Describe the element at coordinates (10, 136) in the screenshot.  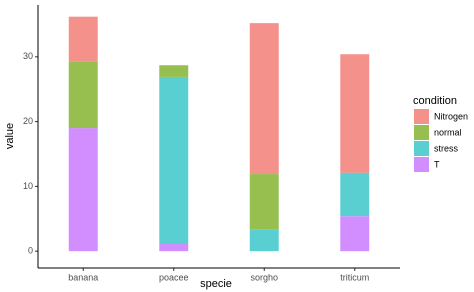
I see `y-axis-label: value` at that location.